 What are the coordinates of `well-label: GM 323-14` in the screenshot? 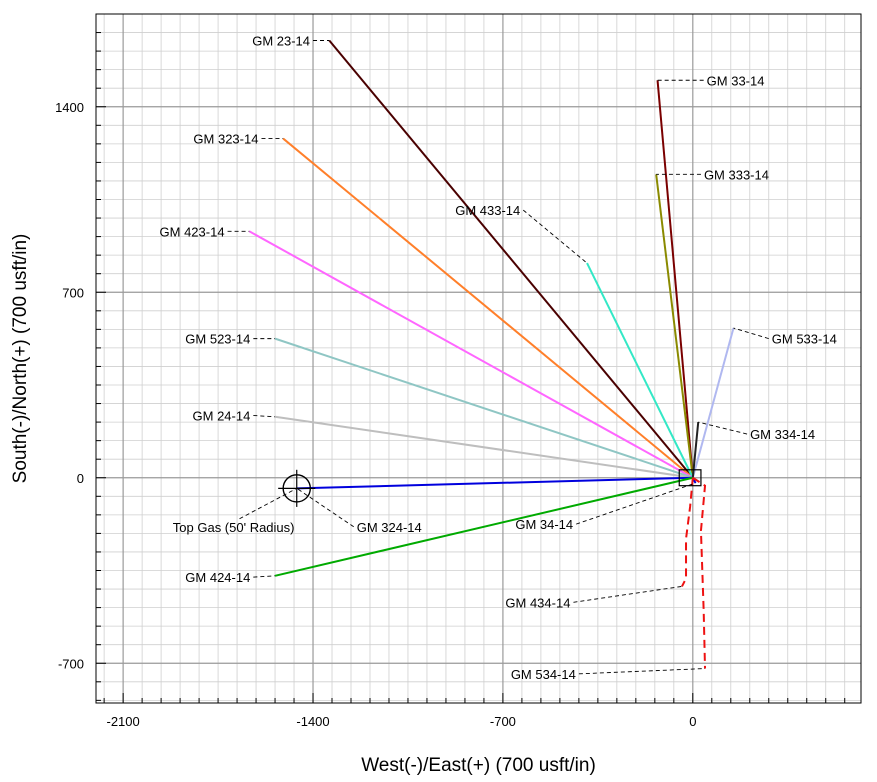 It's located at (225, 139).